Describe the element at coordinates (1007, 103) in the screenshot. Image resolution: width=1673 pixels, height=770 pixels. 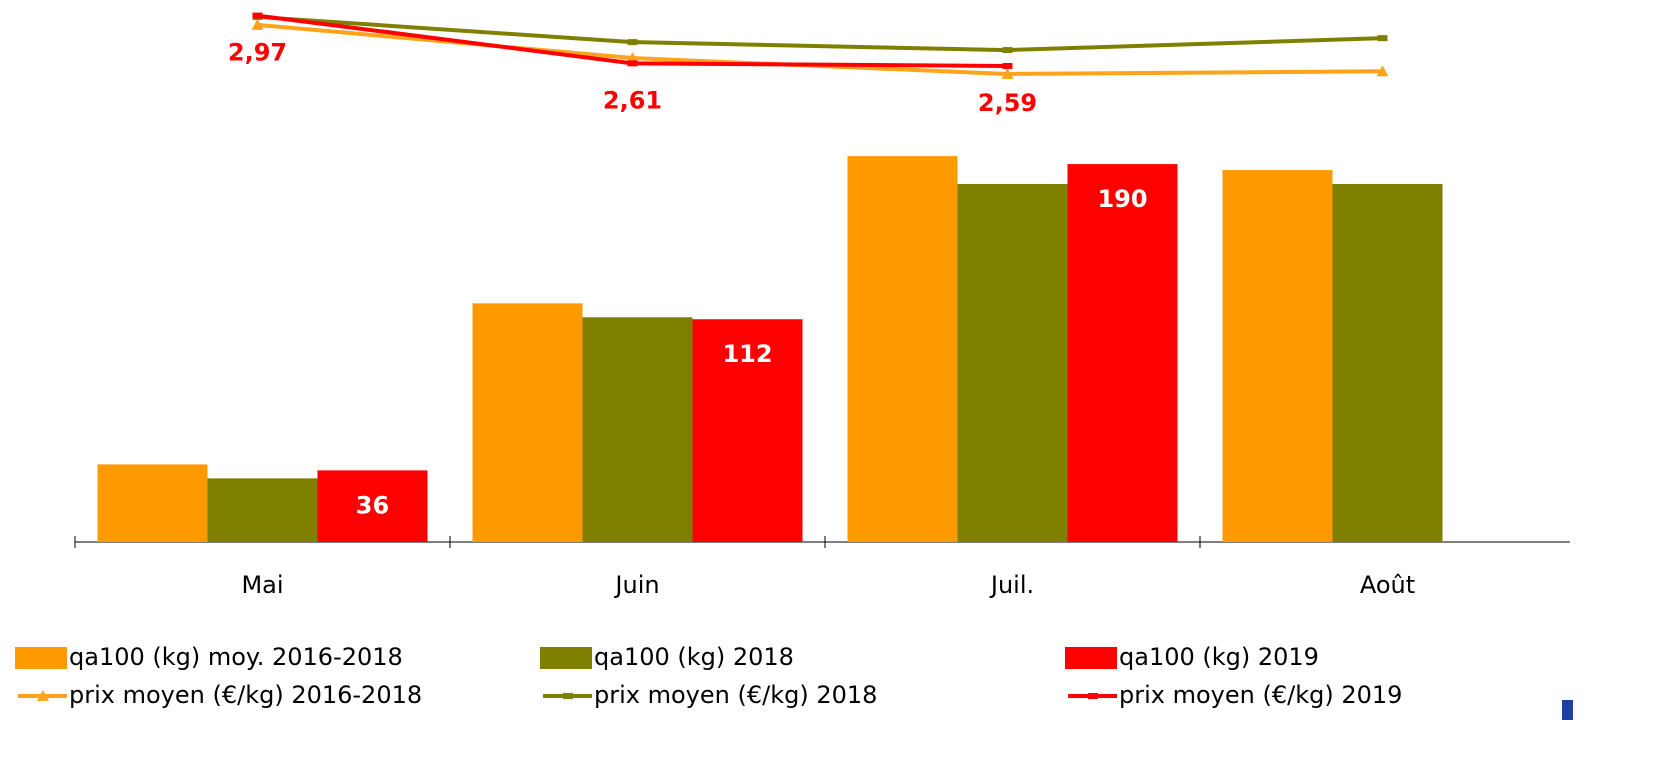
I see `line-value-label: 2,59` at that location.